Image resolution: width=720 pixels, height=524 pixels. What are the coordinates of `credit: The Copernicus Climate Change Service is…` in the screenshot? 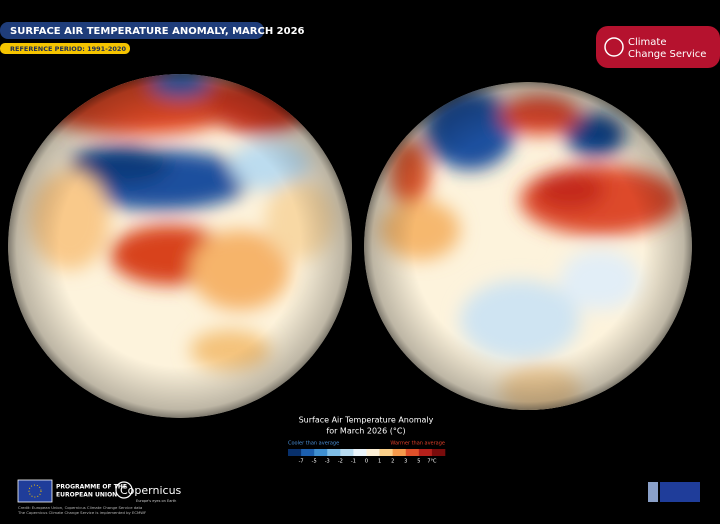 It's located at (81, 512).